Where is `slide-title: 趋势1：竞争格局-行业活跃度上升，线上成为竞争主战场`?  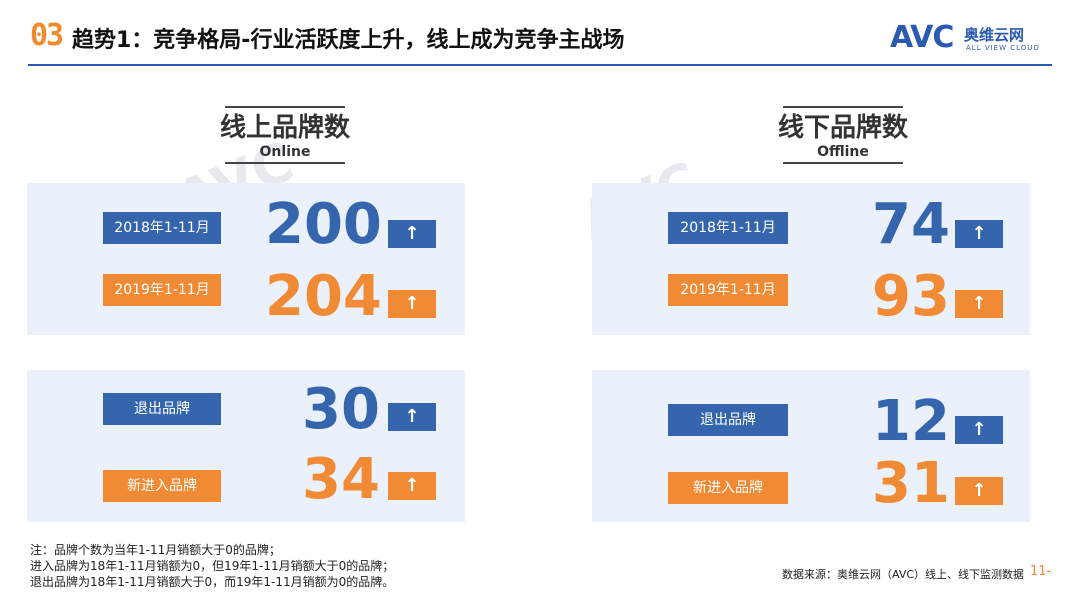
slide-title: 趋势1：竞争格局-行业活跃度上升，线上成为竞争主战场 is located at coordinates (348, 40).